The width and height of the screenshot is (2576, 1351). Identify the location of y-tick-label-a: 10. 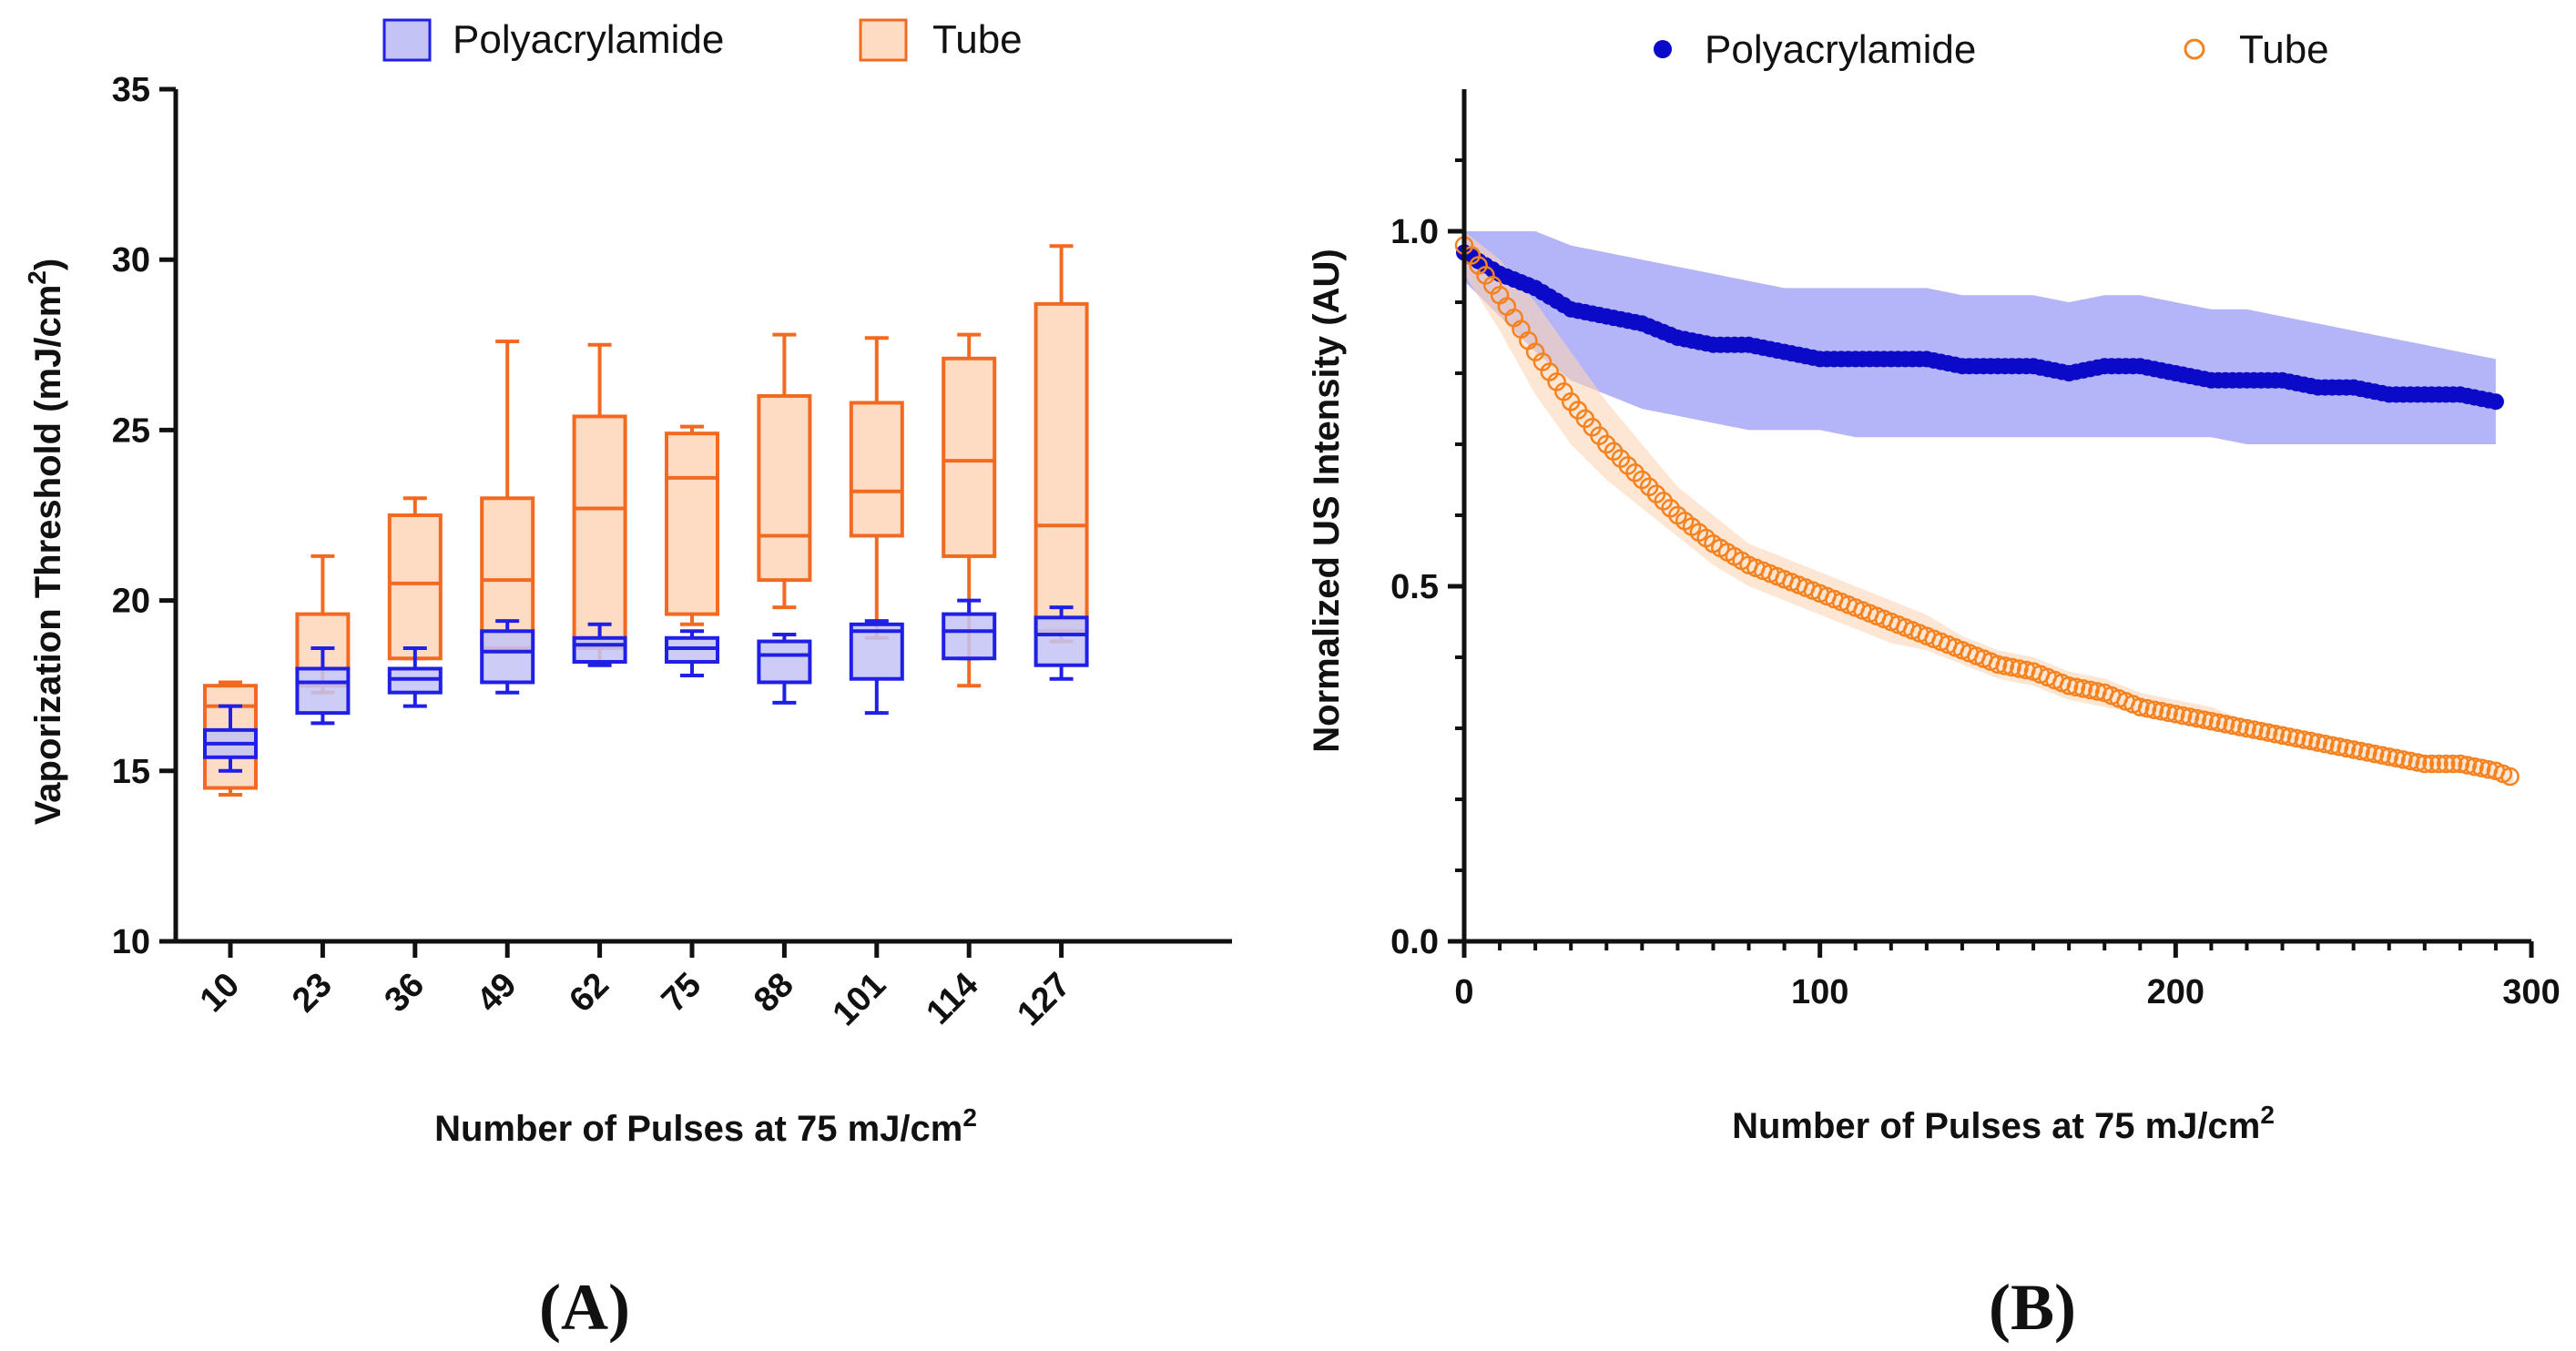
(131, 942).